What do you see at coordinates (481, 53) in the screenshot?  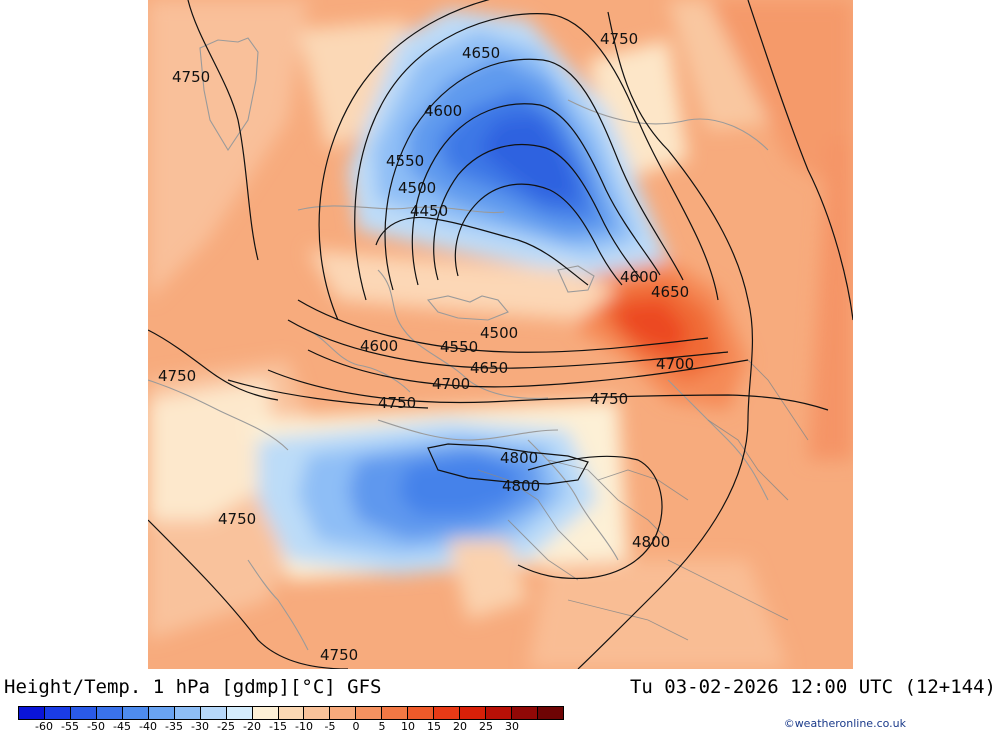 I see `contour-label-4650-top: 4650` at bounding box center [481, 53].